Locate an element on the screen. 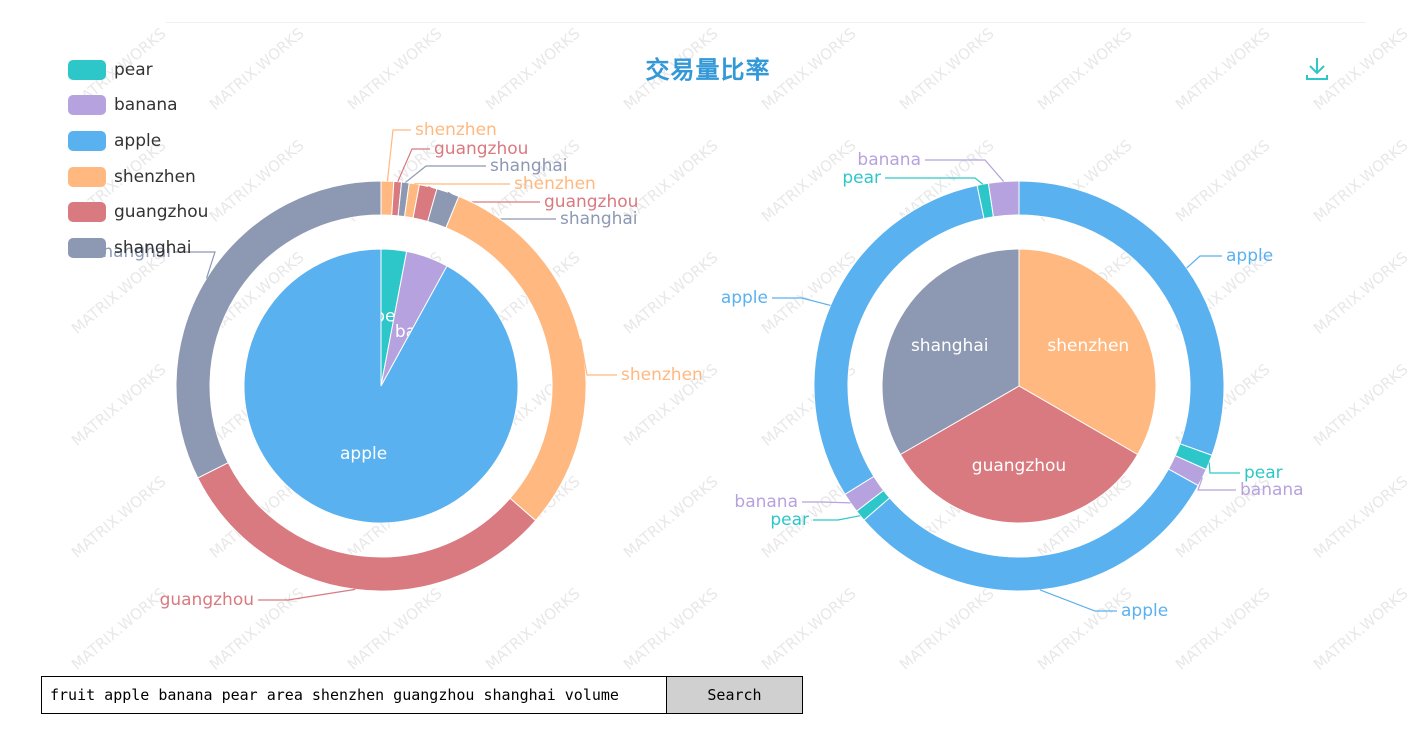 This screenshot has height=747, width=1416. legend: pear banana apple shenzhen guangzhou shanghai is located at coordinates (138, 159).